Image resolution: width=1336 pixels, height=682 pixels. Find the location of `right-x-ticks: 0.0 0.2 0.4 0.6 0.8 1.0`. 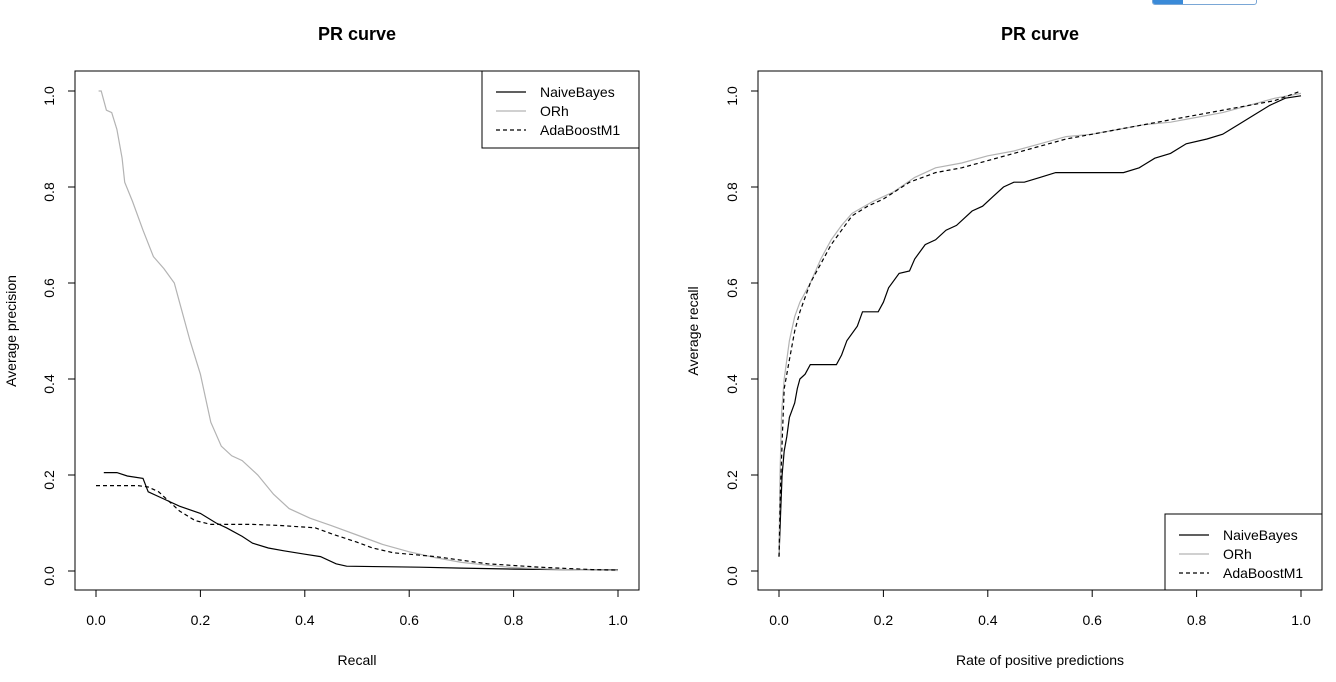

right-x-ticks: 0.0 0.2 0.4 0.6 0.8 1.0 is located at coordinates (1040, 608).